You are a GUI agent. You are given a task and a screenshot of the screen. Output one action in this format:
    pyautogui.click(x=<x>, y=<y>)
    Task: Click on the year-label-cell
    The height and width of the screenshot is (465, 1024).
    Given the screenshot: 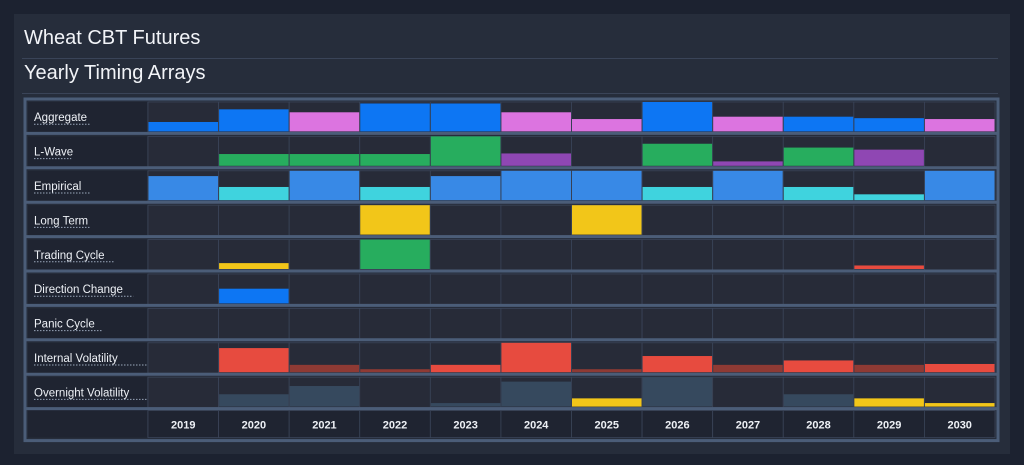 What is the action you would take?
    pyautogui.click(x=87, y=424)
    